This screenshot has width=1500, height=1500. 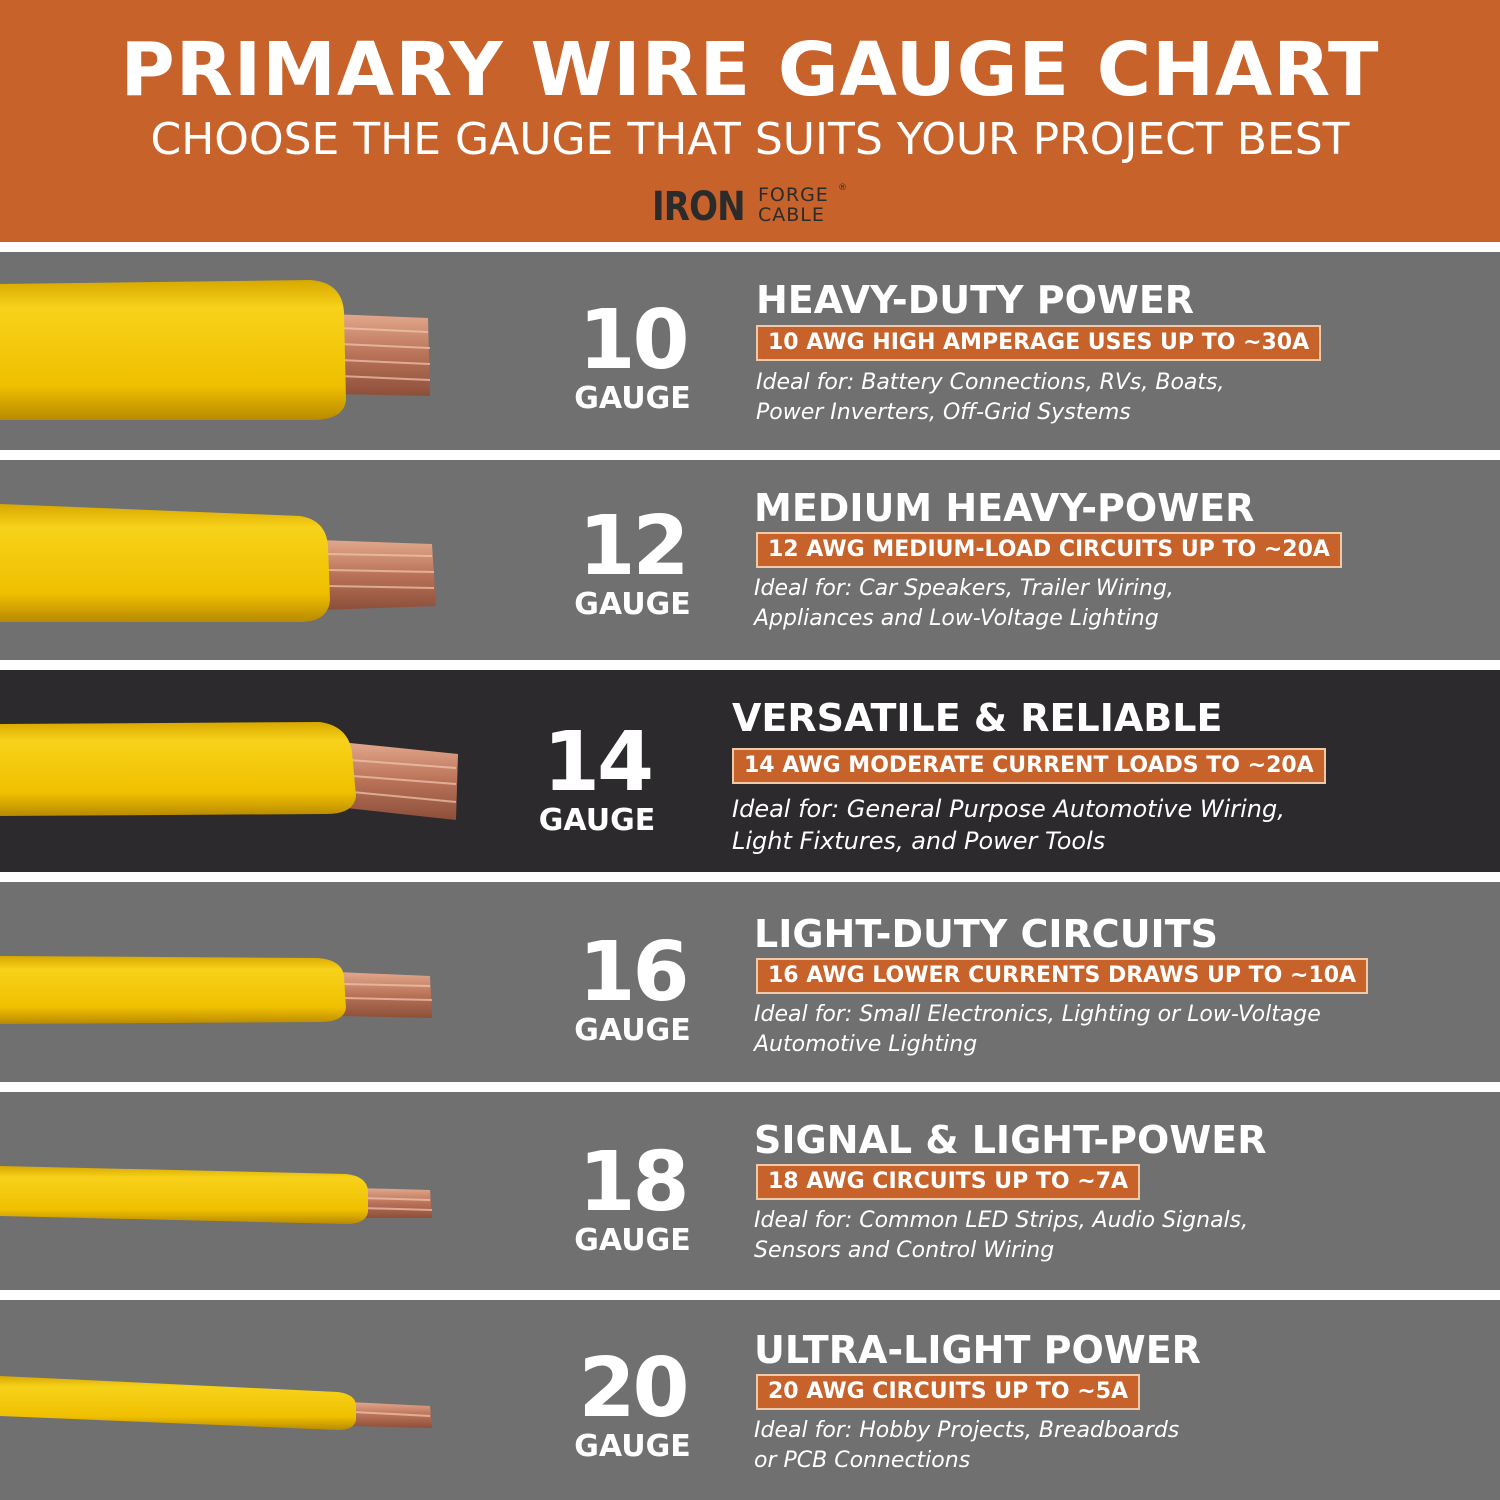 I want to click on wire-10-image, so click(x=215, y=350).